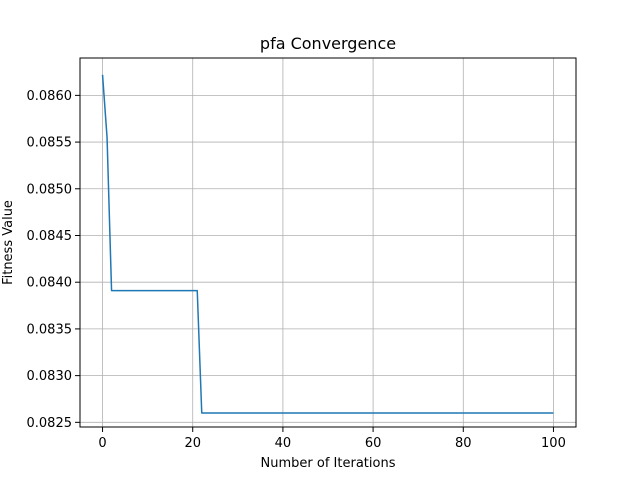  I want to click on y-axis-title: Fitness Value, so click(8, 242).